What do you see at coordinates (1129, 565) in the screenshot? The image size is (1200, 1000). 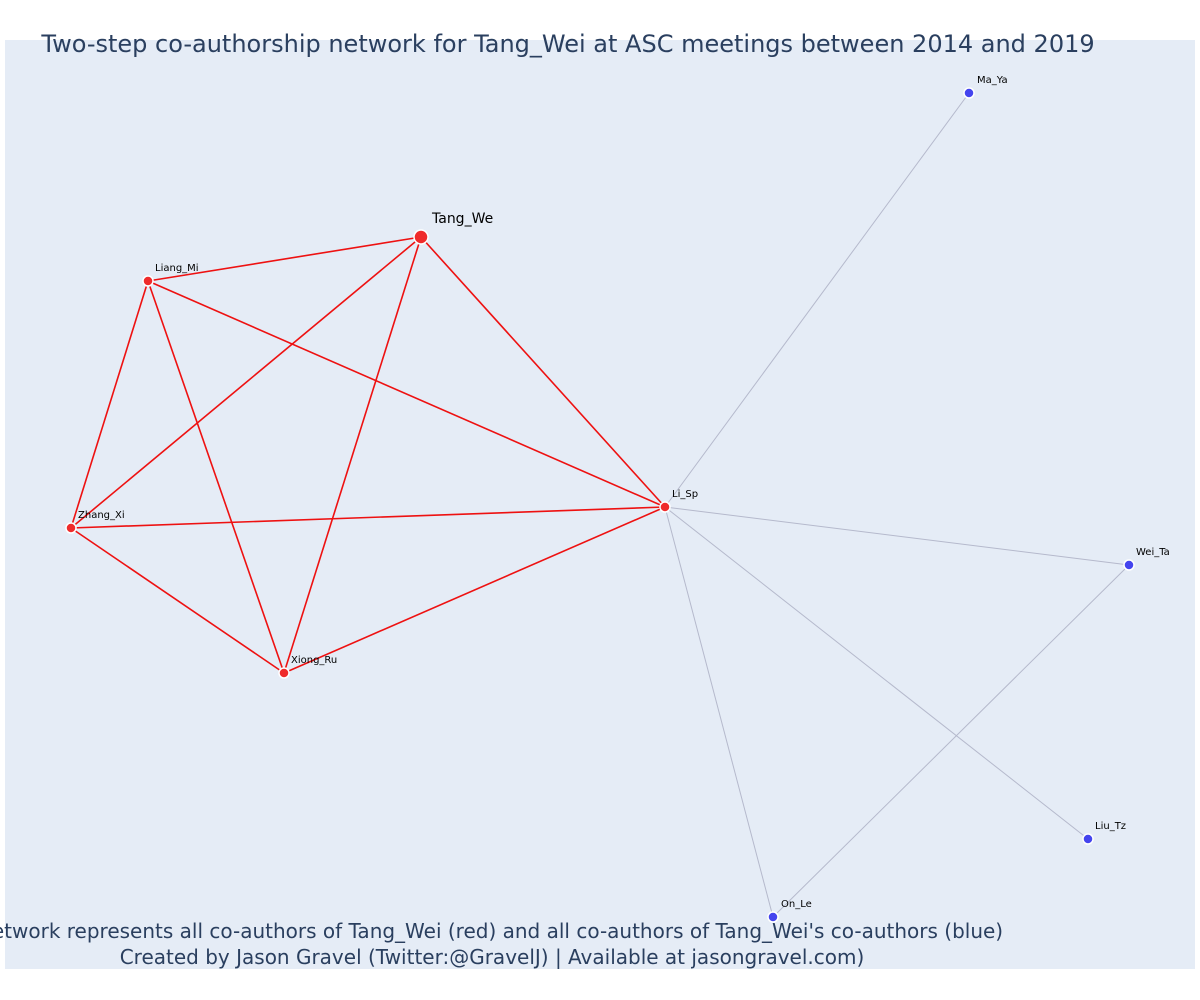 I see `node-Wei_Ta` at bounding box center [1129, 565].